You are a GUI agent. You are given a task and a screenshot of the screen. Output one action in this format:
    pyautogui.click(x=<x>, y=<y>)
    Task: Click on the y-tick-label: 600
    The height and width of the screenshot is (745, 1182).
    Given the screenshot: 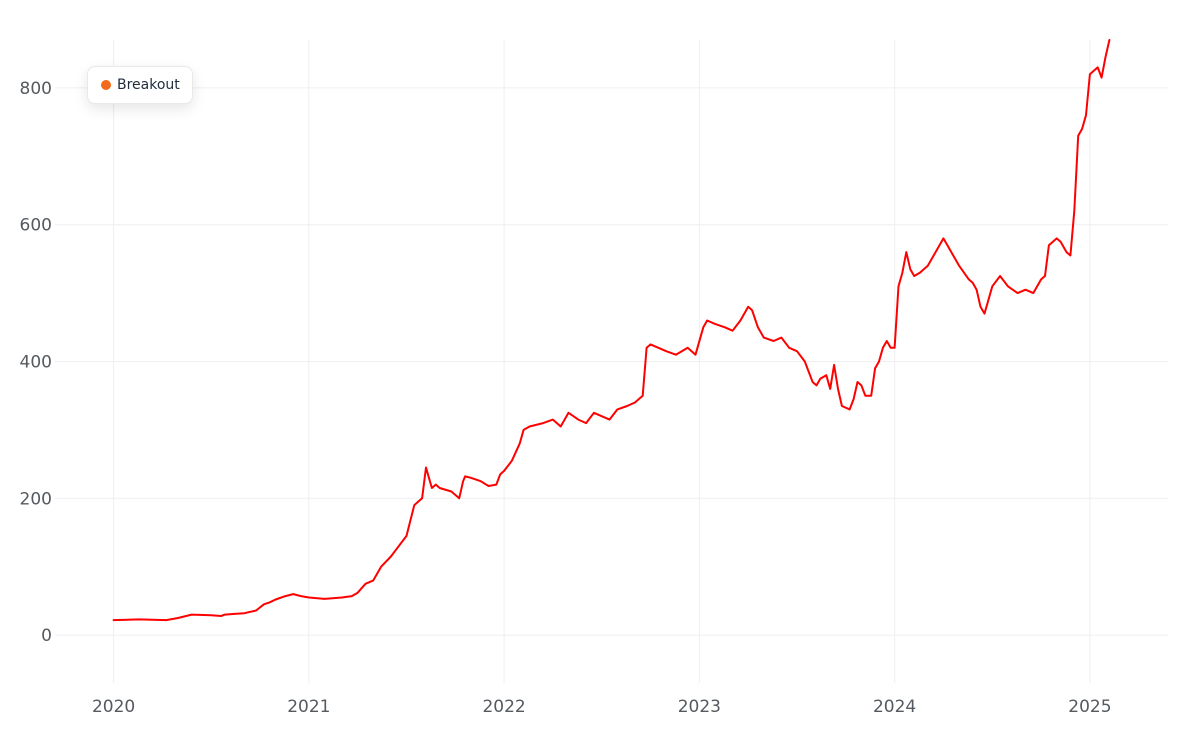 What is the action you would take?
    pyautogui.click(x=36, y=226)
    